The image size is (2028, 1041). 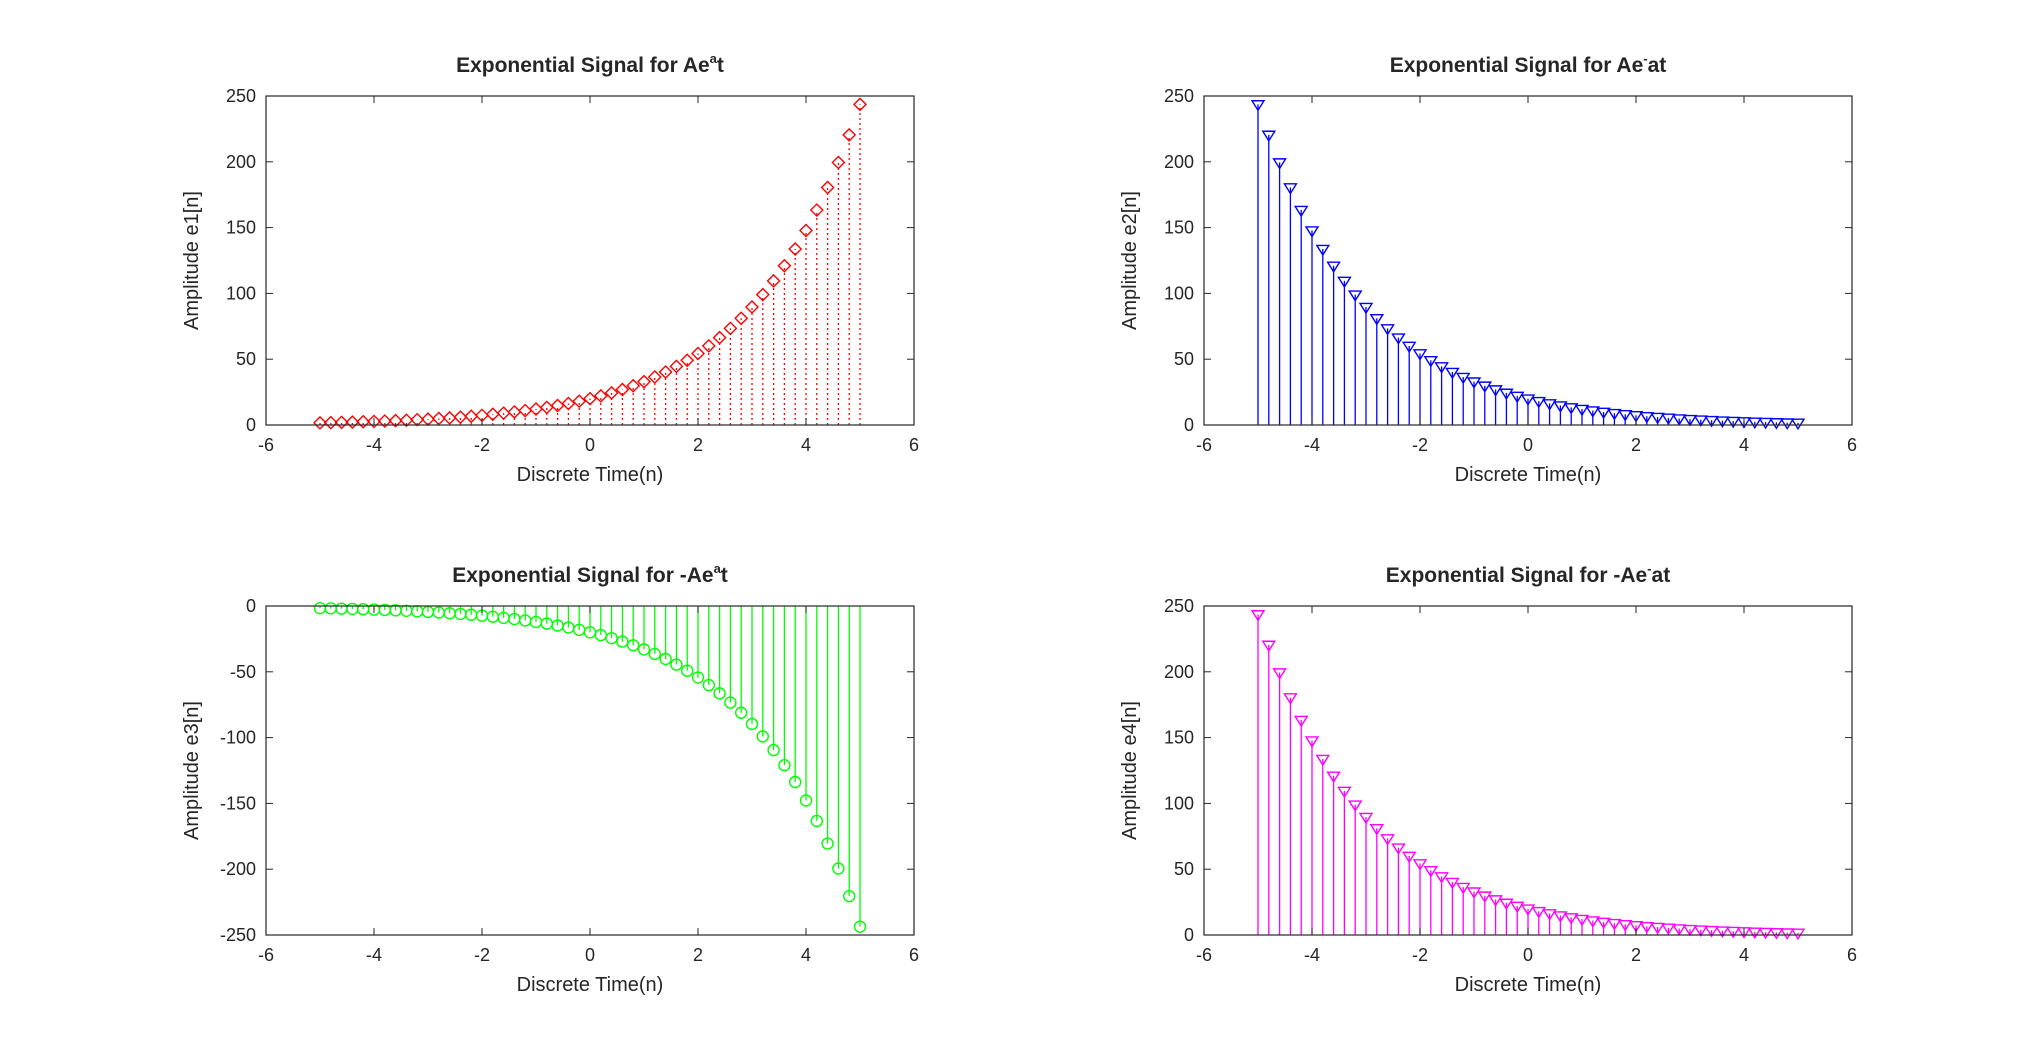 I want to click on x-tick-label: 2, so click(x=1636, y=445).